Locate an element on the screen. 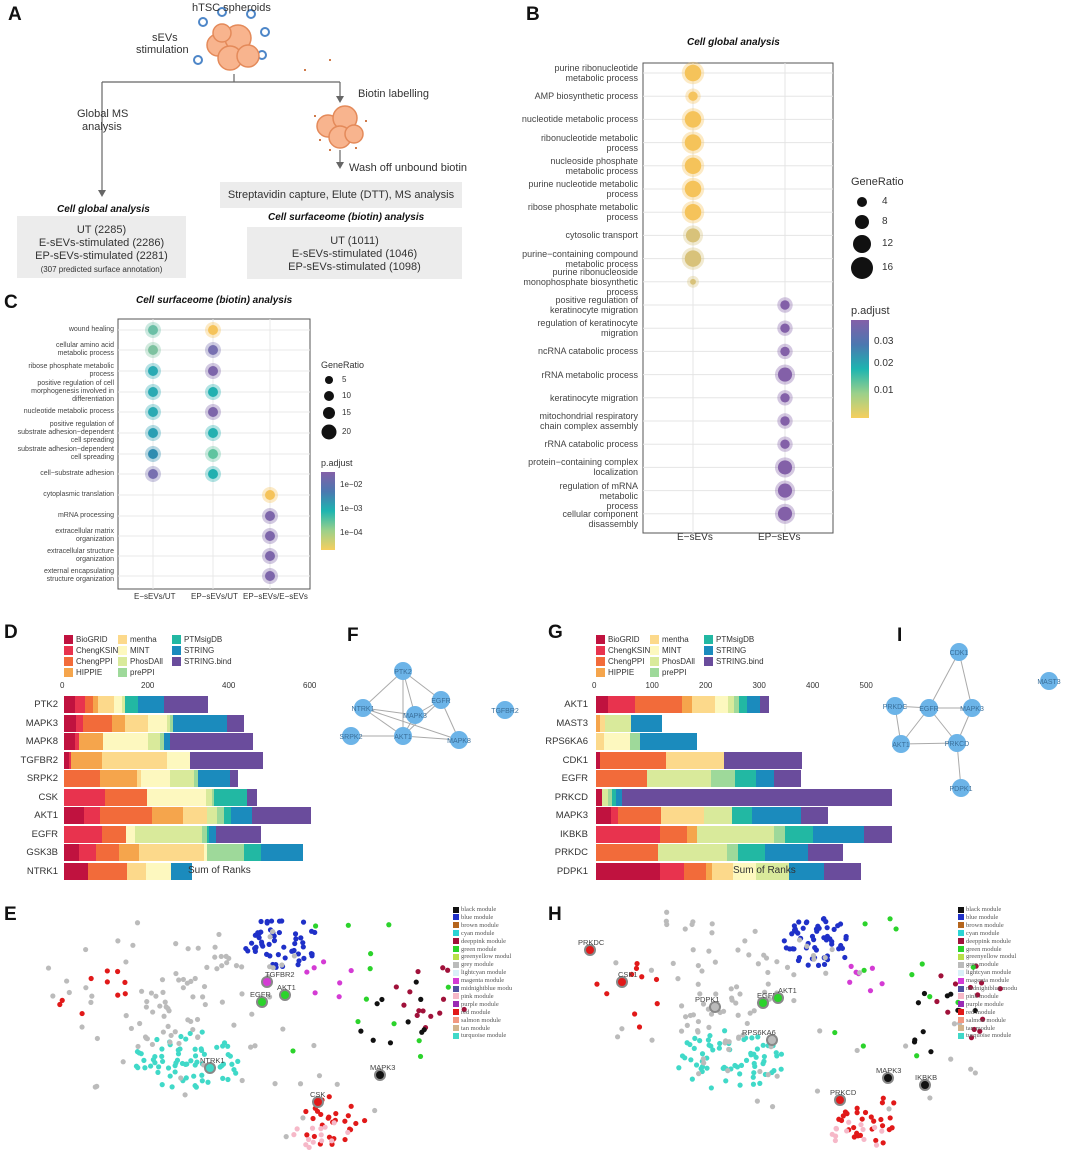  legend-item-hippie: HIPPIE is located at coordinates (615, 672).